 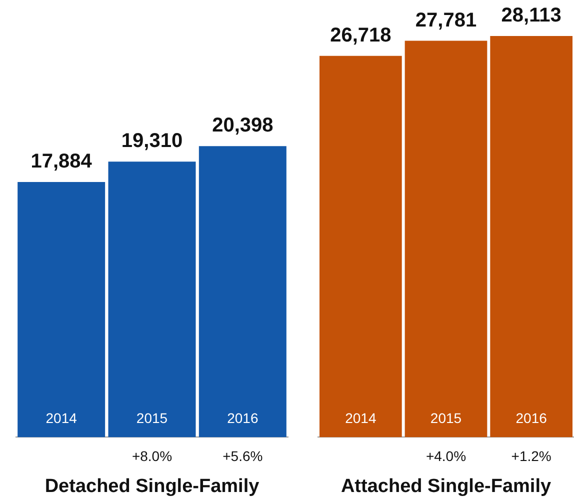 I want to click on x-axis-title: Detached Single-Family, so click(x=152, y=486).